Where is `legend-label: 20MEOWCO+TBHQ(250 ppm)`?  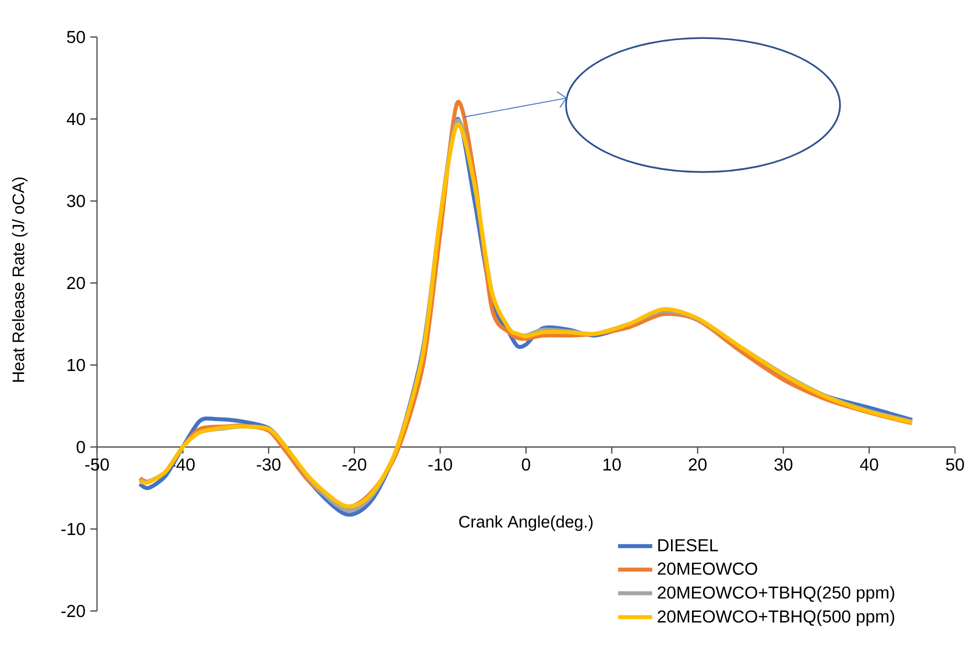 legend-label: 20MEOWCO+TBHQ(250 ppm) is located at coordinates (776, 594).